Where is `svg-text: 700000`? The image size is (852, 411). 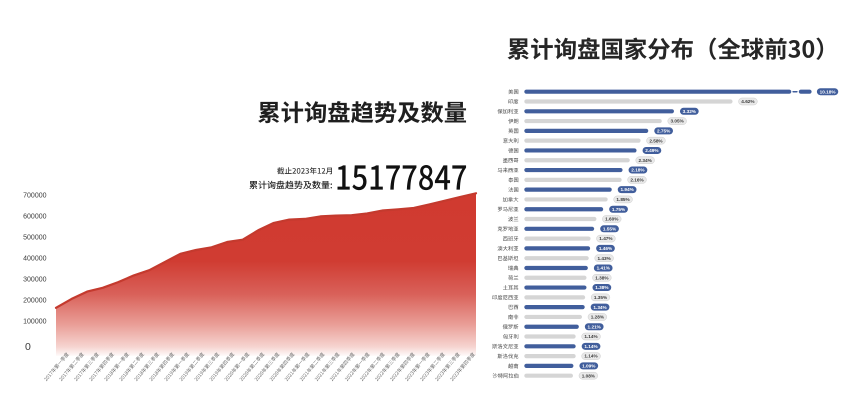
svg-text: 700000 is located at coordinates (34, 196).